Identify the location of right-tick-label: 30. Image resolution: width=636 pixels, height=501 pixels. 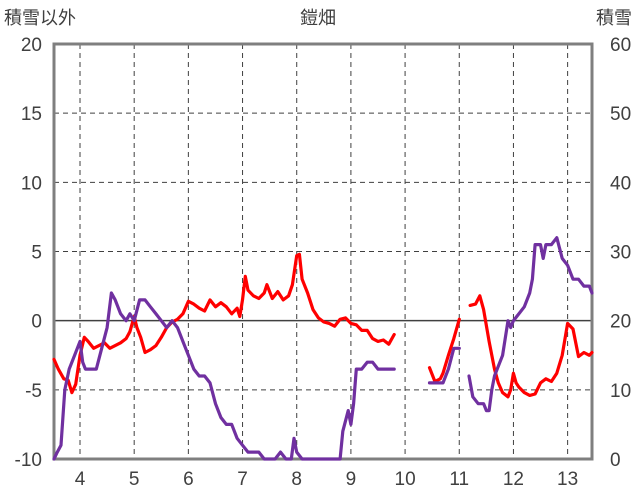
(620, 253).